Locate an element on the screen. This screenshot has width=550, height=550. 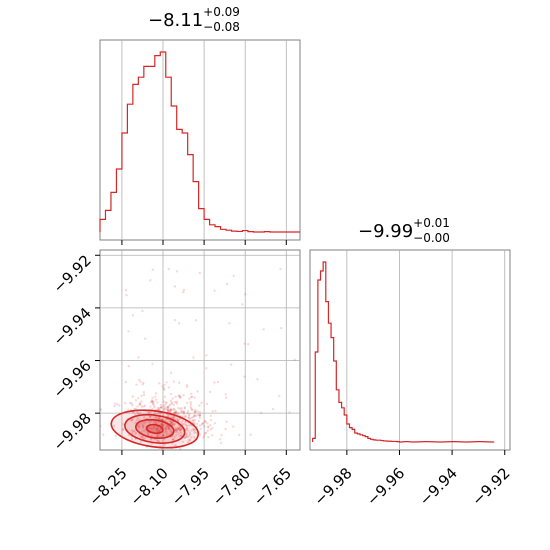
contour-level is located at coordinates (154, 429).